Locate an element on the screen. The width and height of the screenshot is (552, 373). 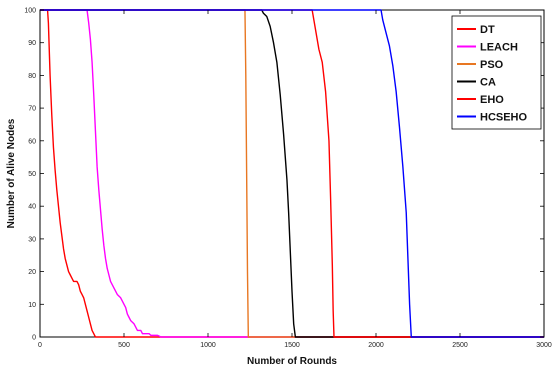
legend-box is located at coordinates (496, 72).